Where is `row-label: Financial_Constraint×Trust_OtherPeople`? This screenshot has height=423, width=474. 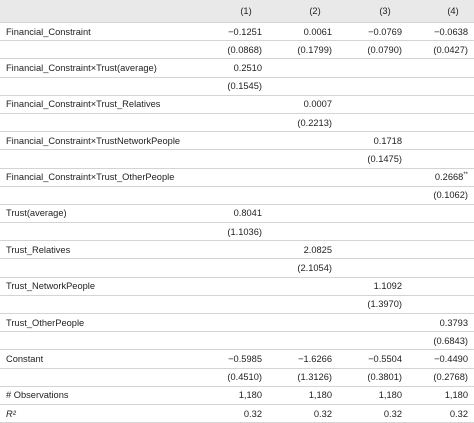
row-label: Financial_Constraint×Trust_OtherPeople is located at coordinates (100, 177).